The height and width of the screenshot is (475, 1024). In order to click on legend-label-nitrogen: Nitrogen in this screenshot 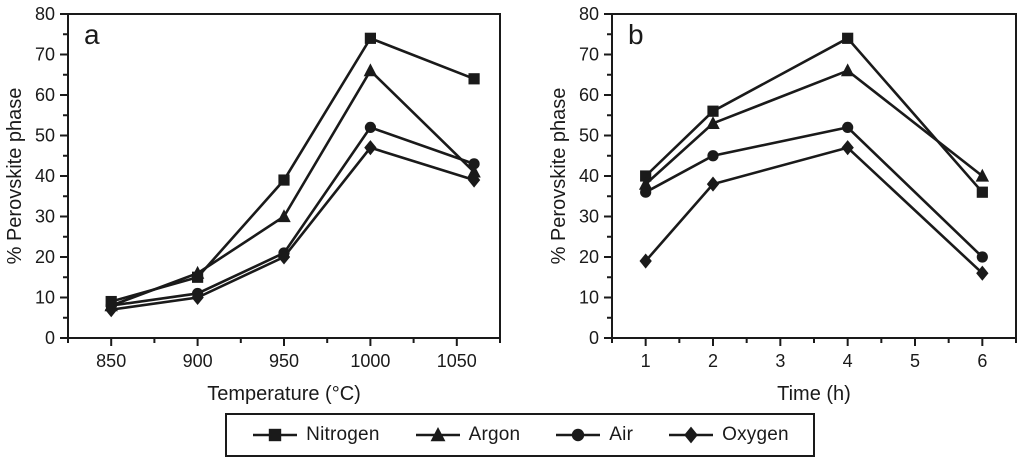, I will do `click(343, 434)`.